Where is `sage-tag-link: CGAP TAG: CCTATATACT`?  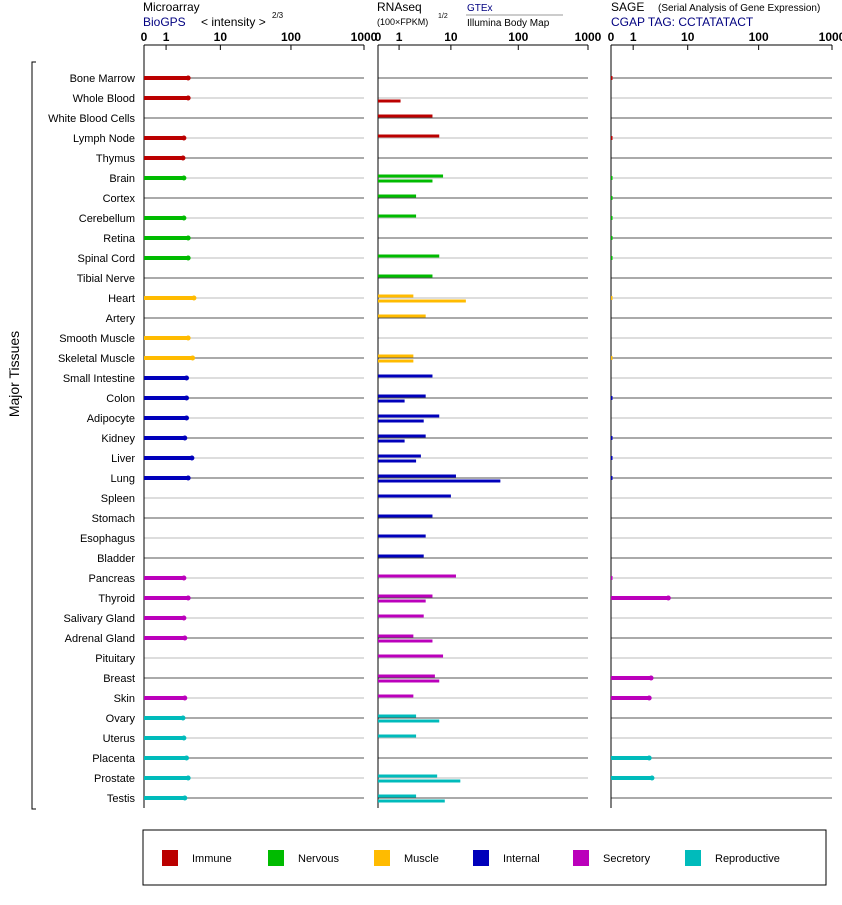
sage-tag-link: CGAP TAG: CCTATATACT is located at coordinates (682, 22).